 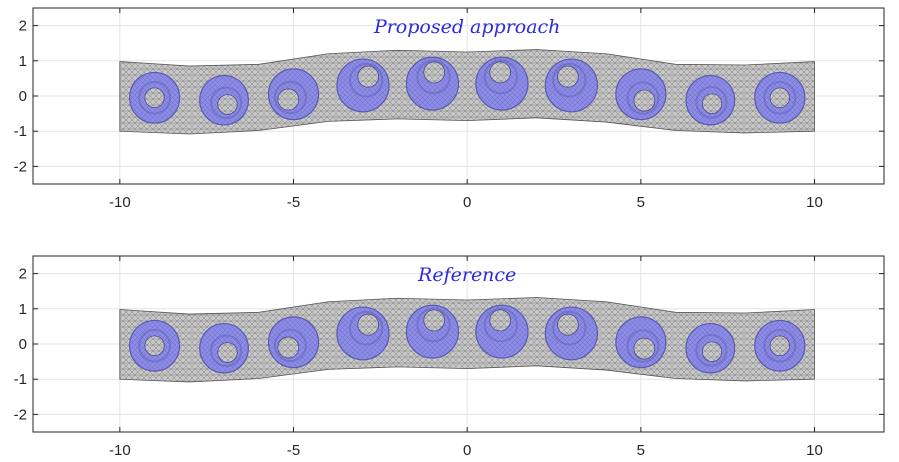 I want to click on top-panel-x-tick-label: 0, so click(x=467, y=202).